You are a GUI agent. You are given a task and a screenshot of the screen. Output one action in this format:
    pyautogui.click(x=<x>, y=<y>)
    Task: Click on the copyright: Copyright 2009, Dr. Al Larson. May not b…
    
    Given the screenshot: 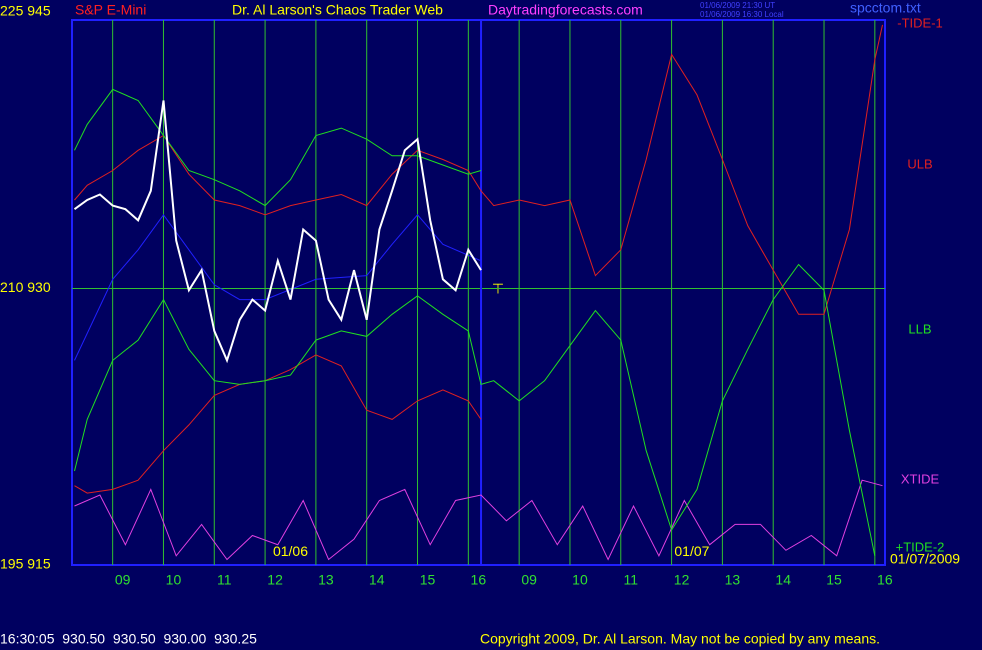 What is the action you would take?
    pyautogui.click(x=680, y=639)
    